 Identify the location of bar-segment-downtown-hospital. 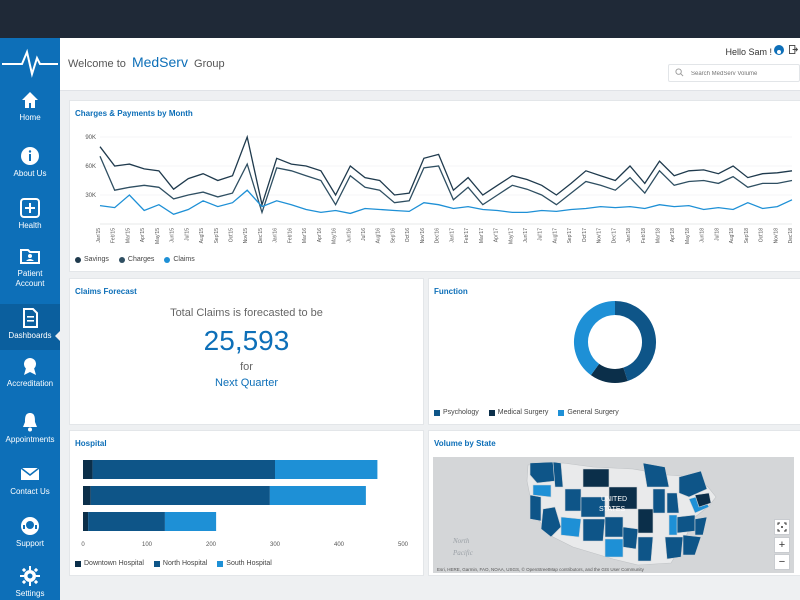
(86, 521).